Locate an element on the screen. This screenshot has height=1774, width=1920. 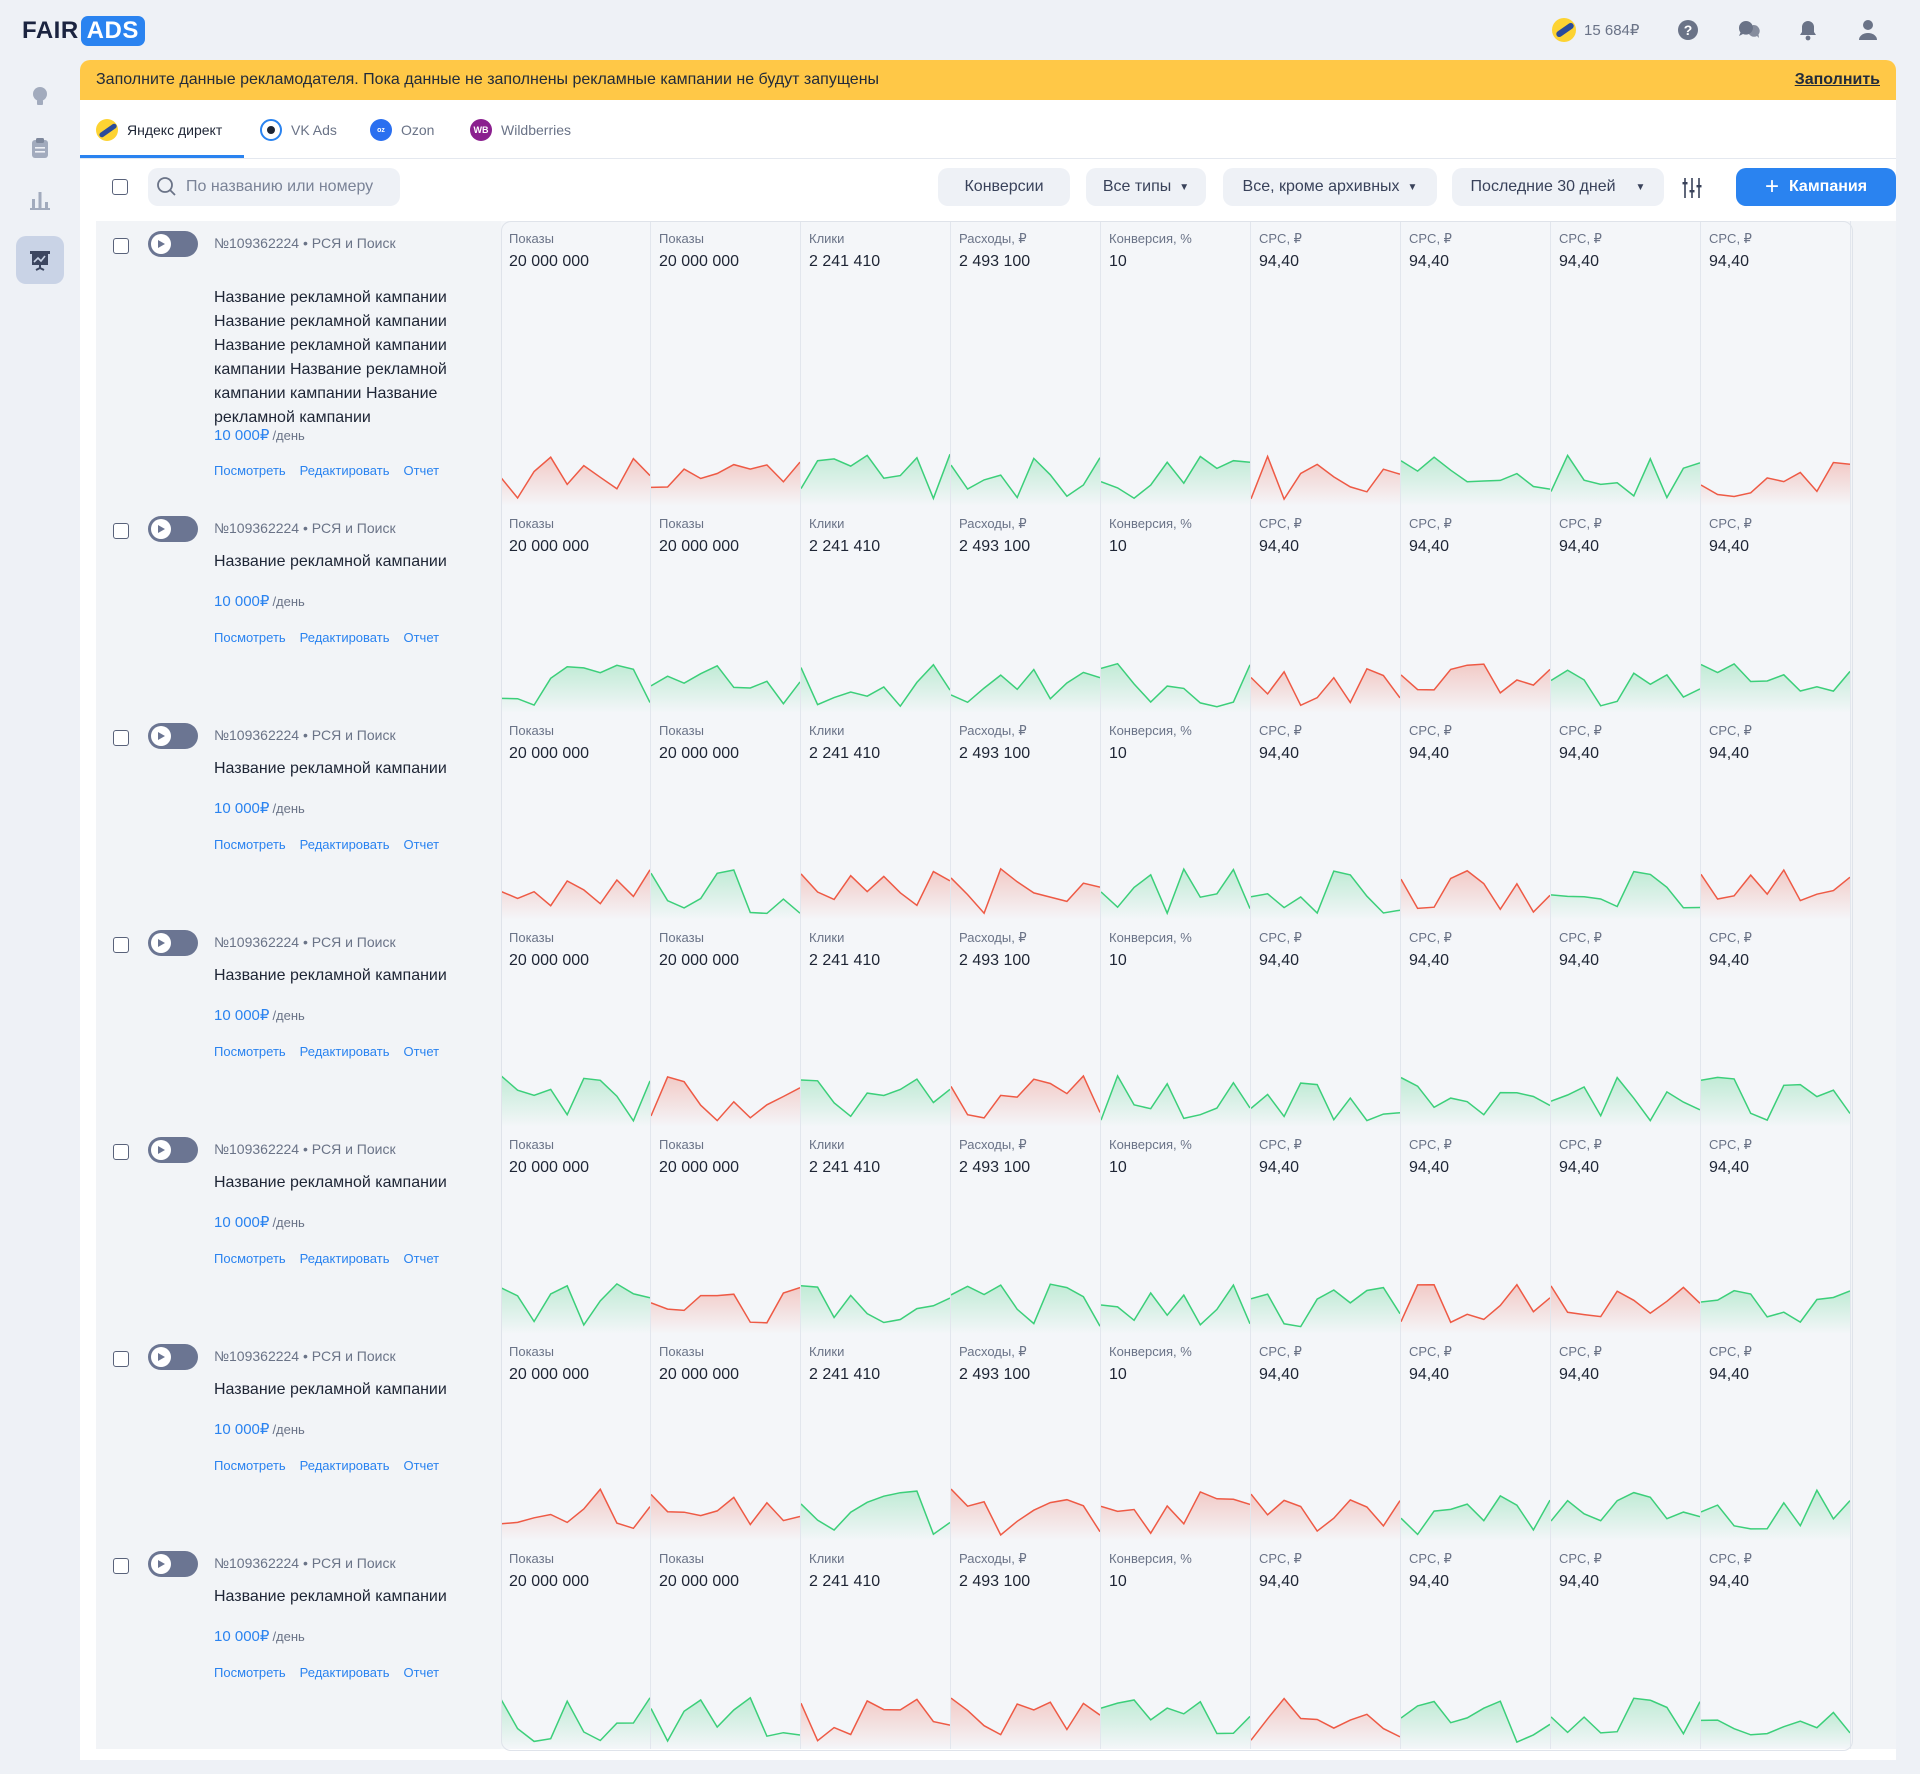
filter-types: Все типы ▼ is located at coordinates (1146, 187).